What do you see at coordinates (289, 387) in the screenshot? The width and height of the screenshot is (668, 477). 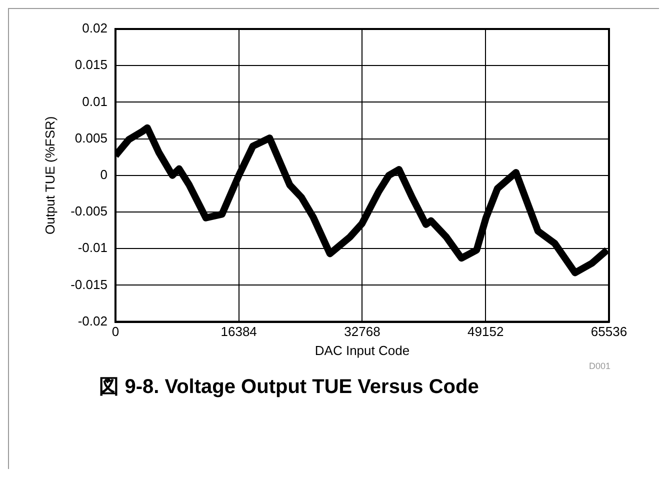 I see `text: 図 9-8. Voltage Output TUE Versus Code` at bounding box center [289, 387].